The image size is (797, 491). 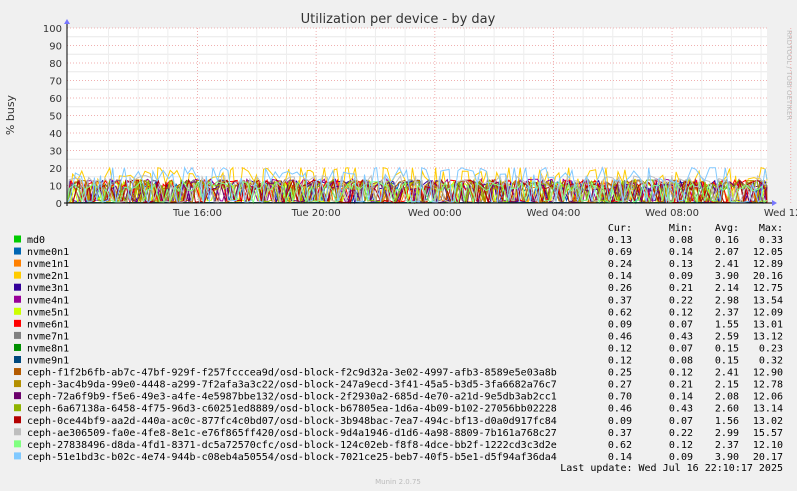 What do you see at coordinates (727, 409) in the screenshot?
I see `legend-value-avg: 2.60` at bounding box center [727, 409].